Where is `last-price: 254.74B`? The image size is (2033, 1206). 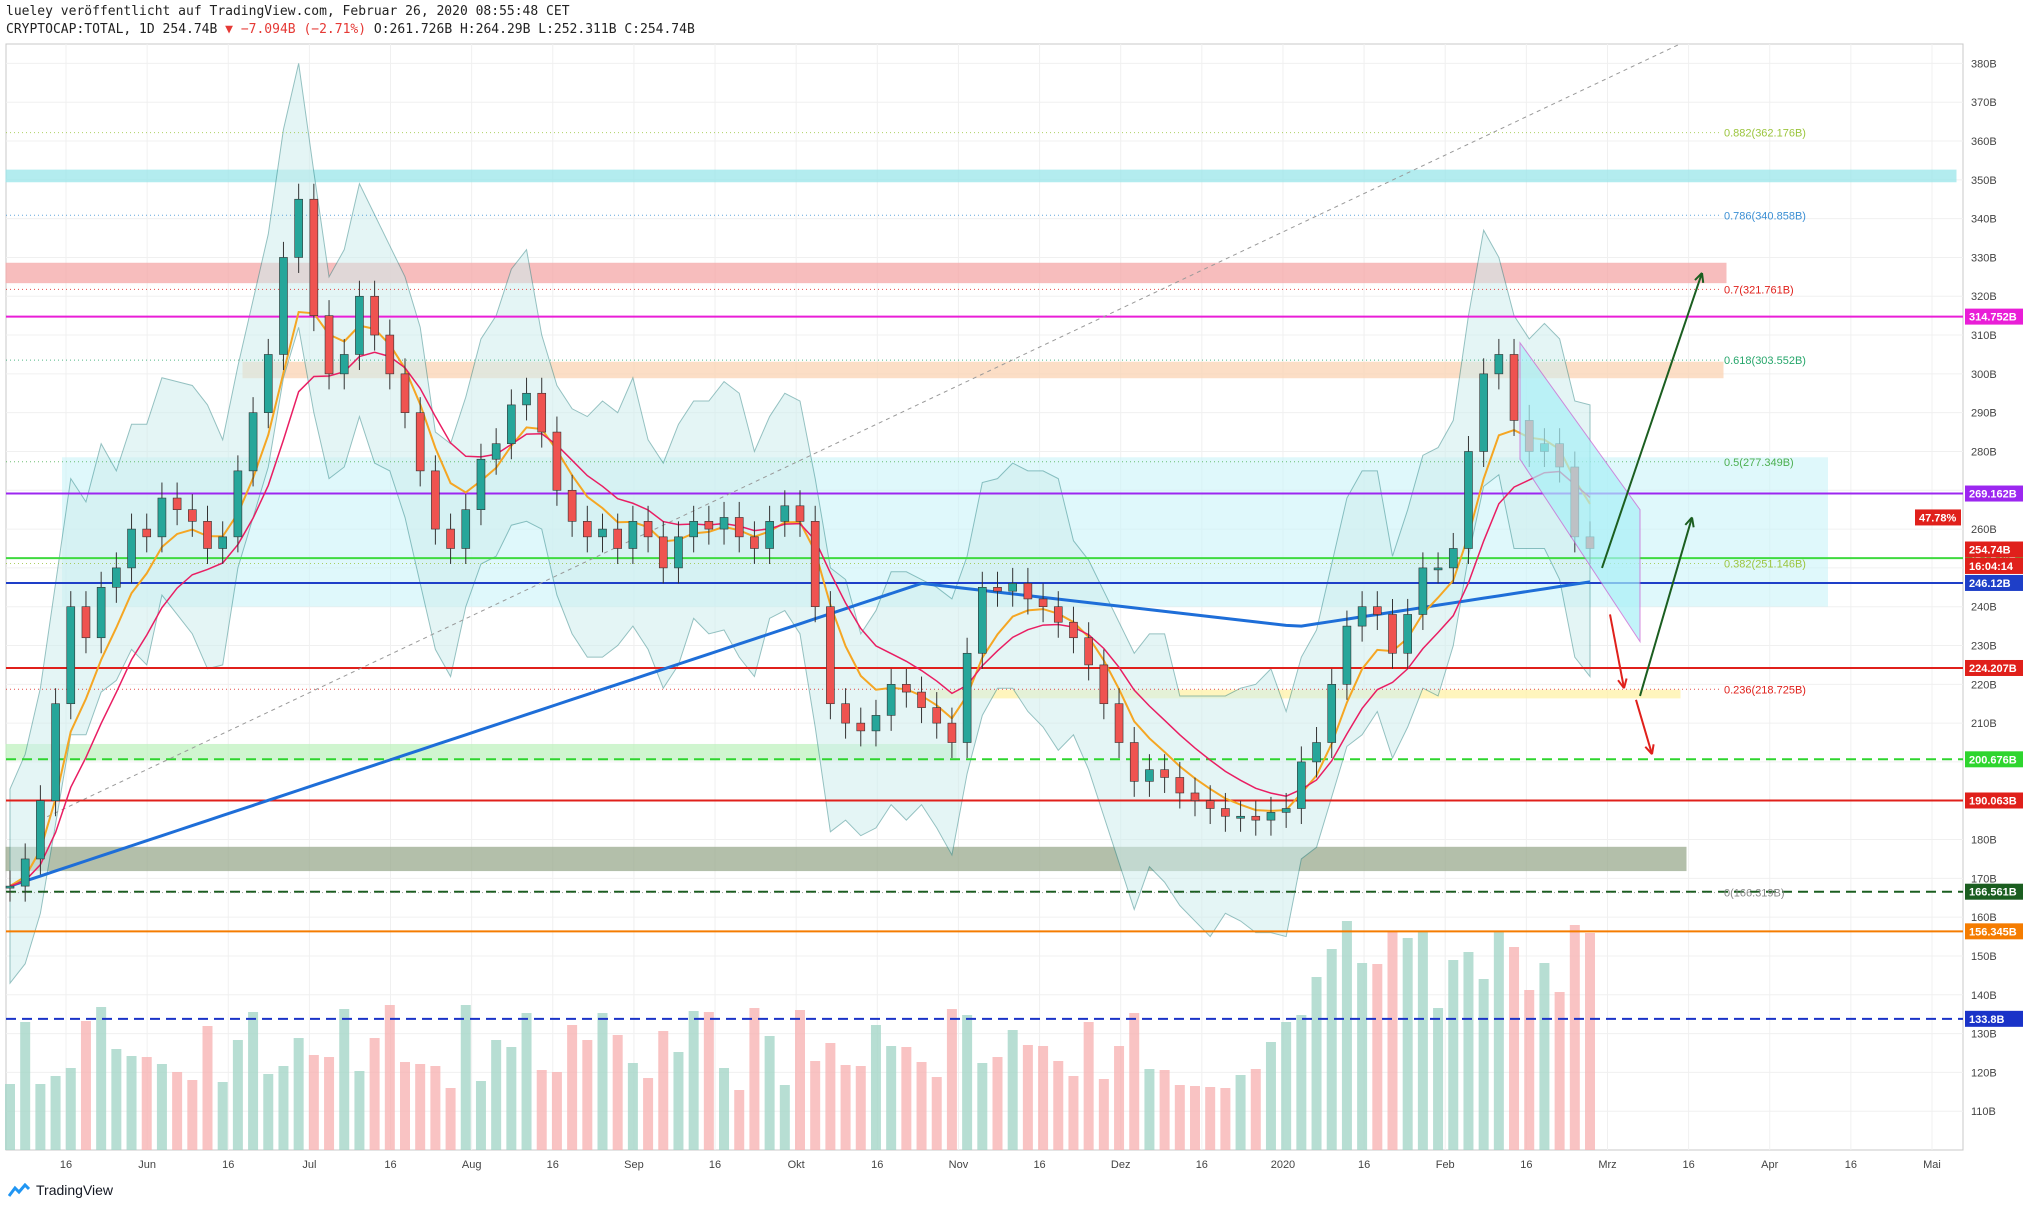 last-price: 254.74B is located at coordinates (190, 29).